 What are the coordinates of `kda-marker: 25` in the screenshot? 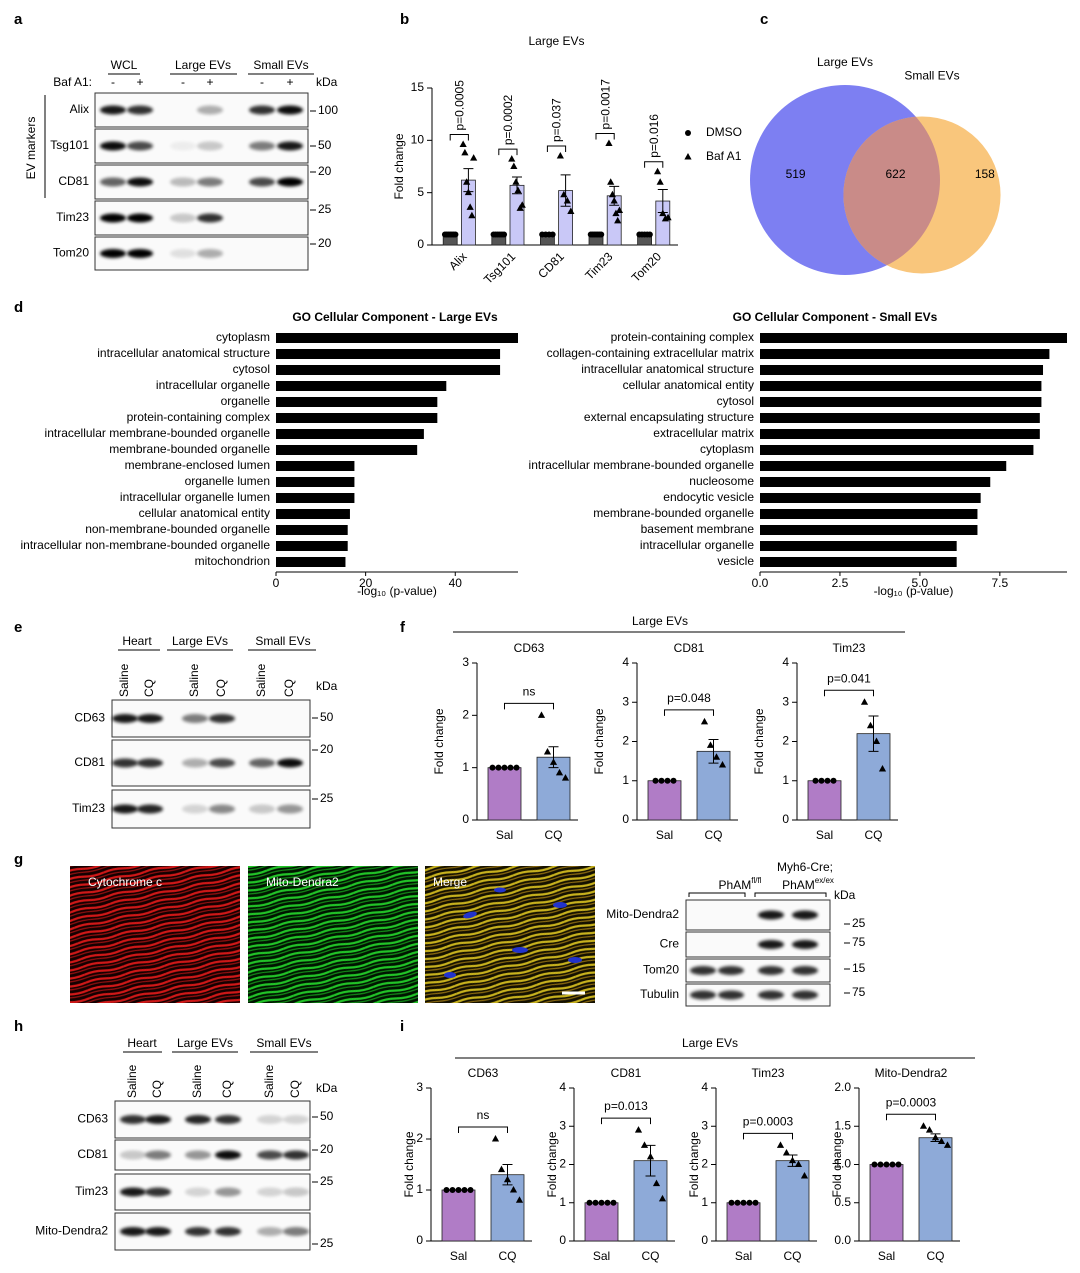 It's located at (325, 209).